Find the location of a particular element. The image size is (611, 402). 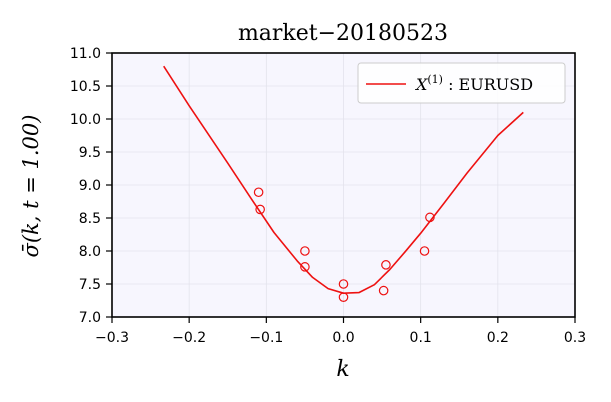

legend: X(1) : EURUSD is located at coordinates (461, 83).